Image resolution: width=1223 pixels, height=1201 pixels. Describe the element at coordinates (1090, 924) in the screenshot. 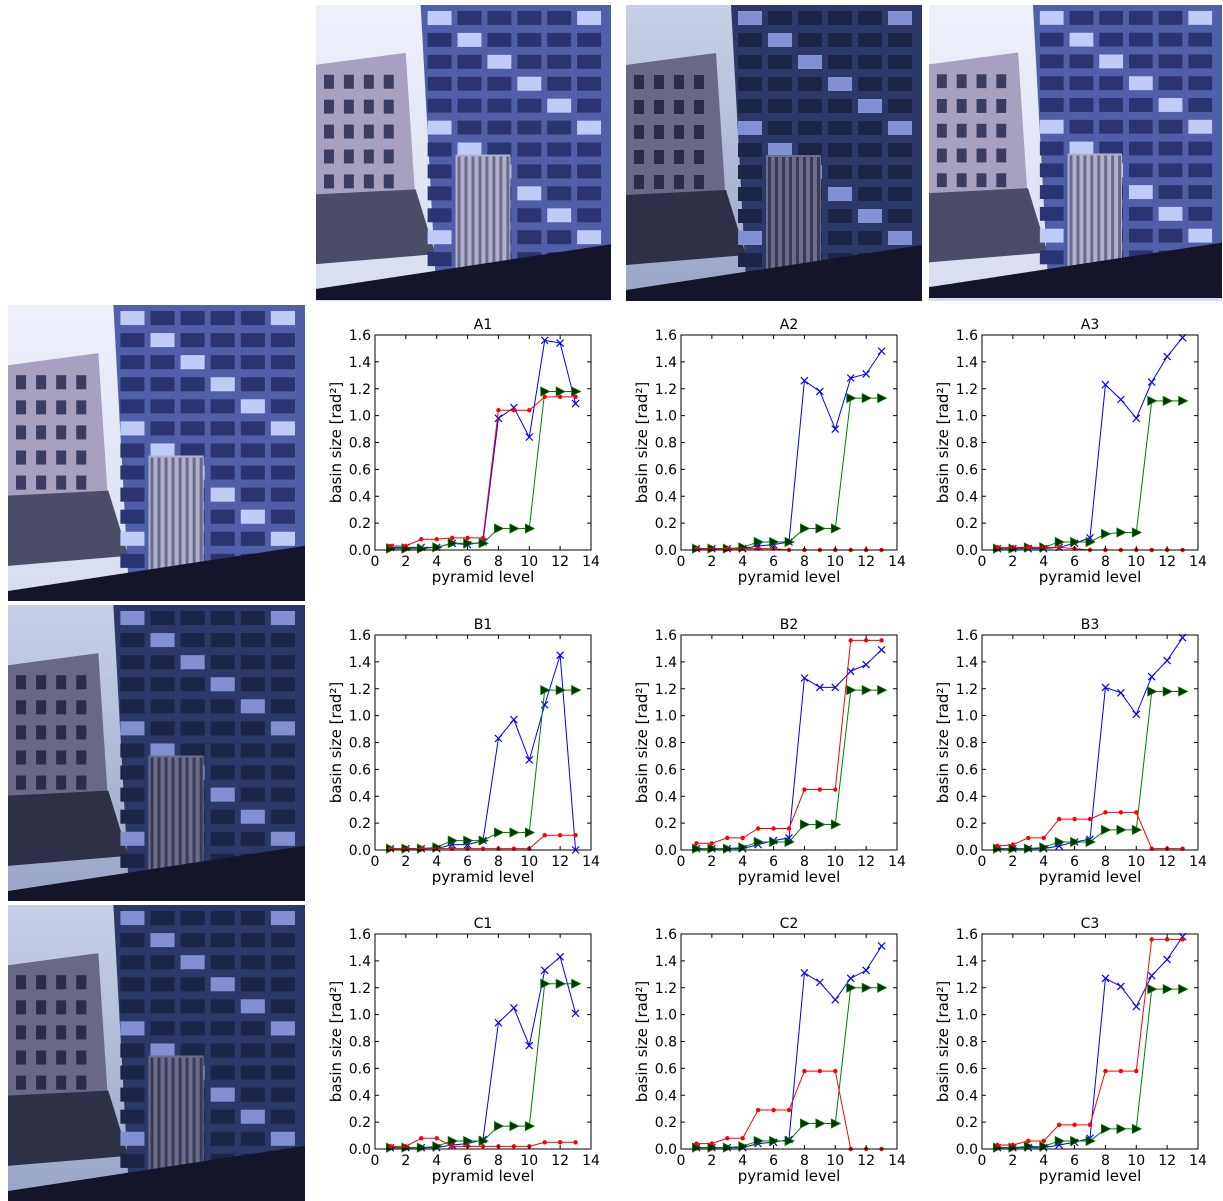

I see `chart-title: C3` at that location.